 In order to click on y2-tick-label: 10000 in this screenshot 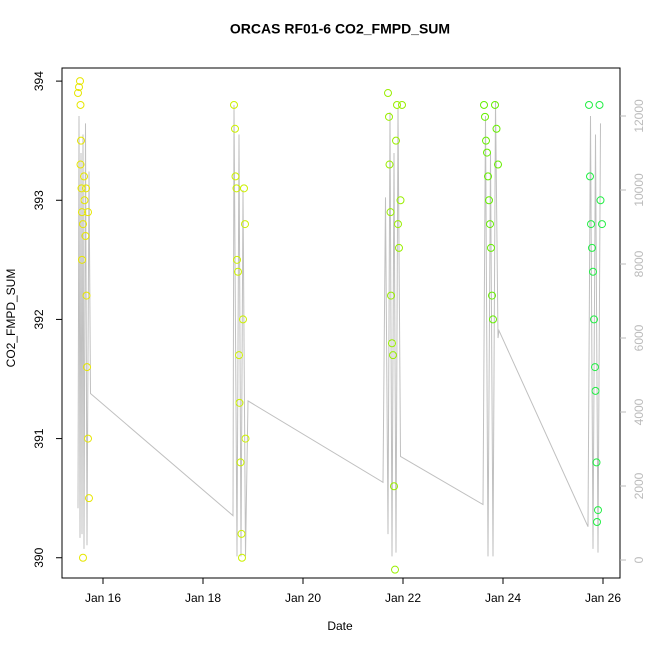, I will do `click(639, 190)`.